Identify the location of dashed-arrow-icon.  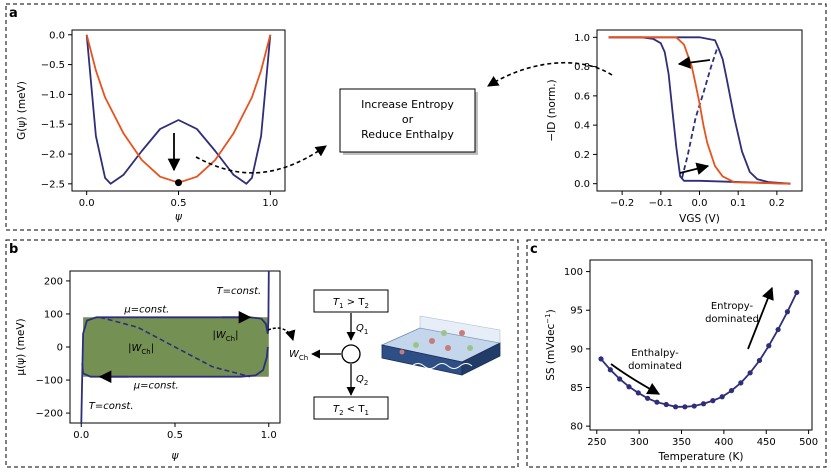
(281, 334).